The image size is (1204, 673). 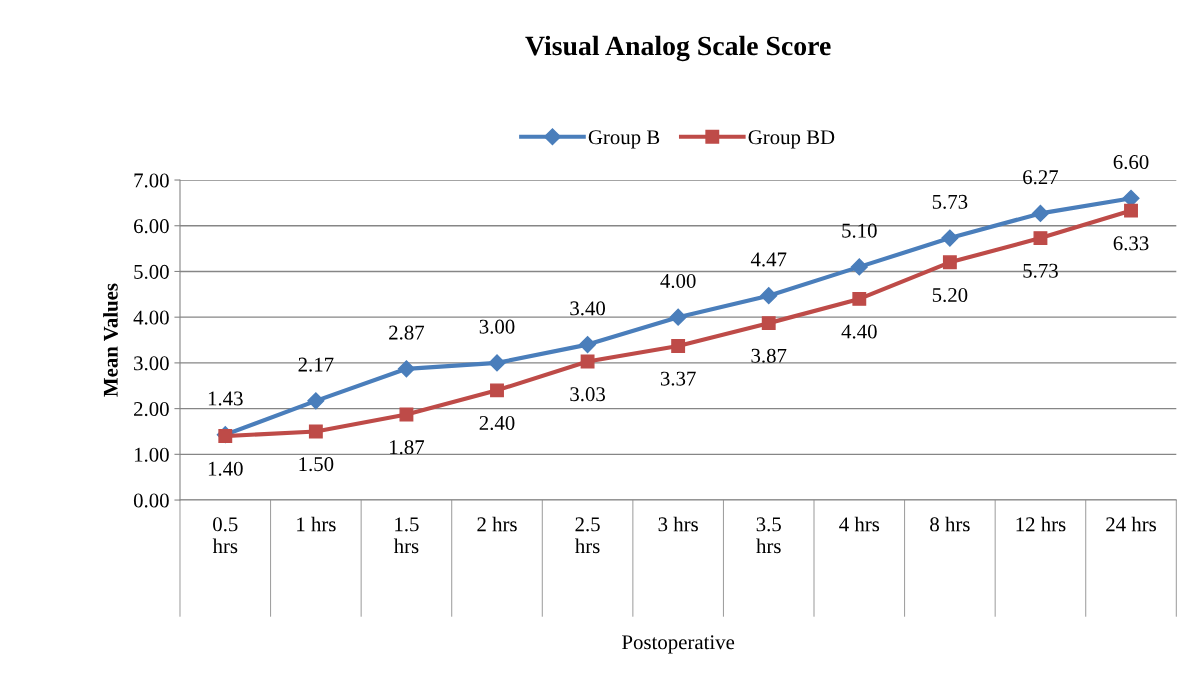 What do you see at coordinates (859, 230) in the screenshot?
I see `data-label: 5.10` at bounding box center [859, 230].